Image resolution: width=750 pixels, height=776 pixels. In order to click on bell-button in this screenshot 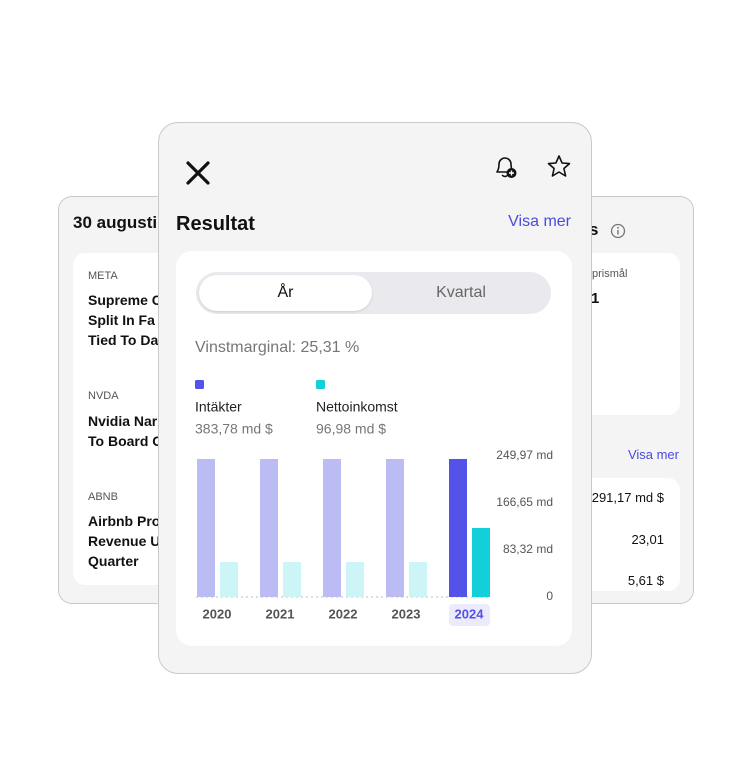, I will do `click(505, 167)`.